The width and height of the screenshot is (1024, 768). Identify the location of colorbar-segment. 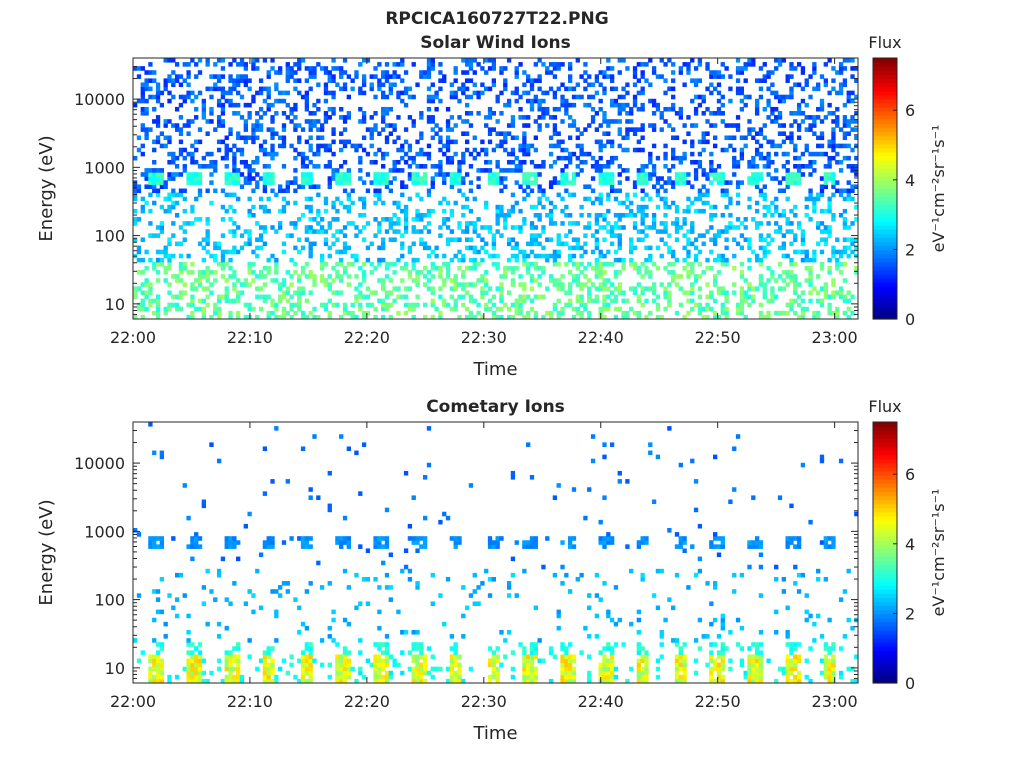
(885, 284).